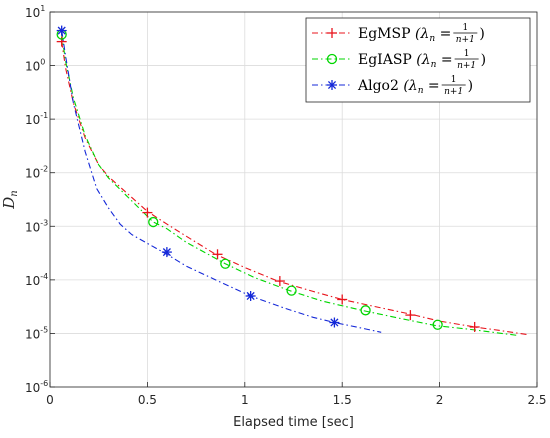 The height and width of the screenshot is (438, 550). I want to click on y-tick-label: 10¹, so click(35, 12).